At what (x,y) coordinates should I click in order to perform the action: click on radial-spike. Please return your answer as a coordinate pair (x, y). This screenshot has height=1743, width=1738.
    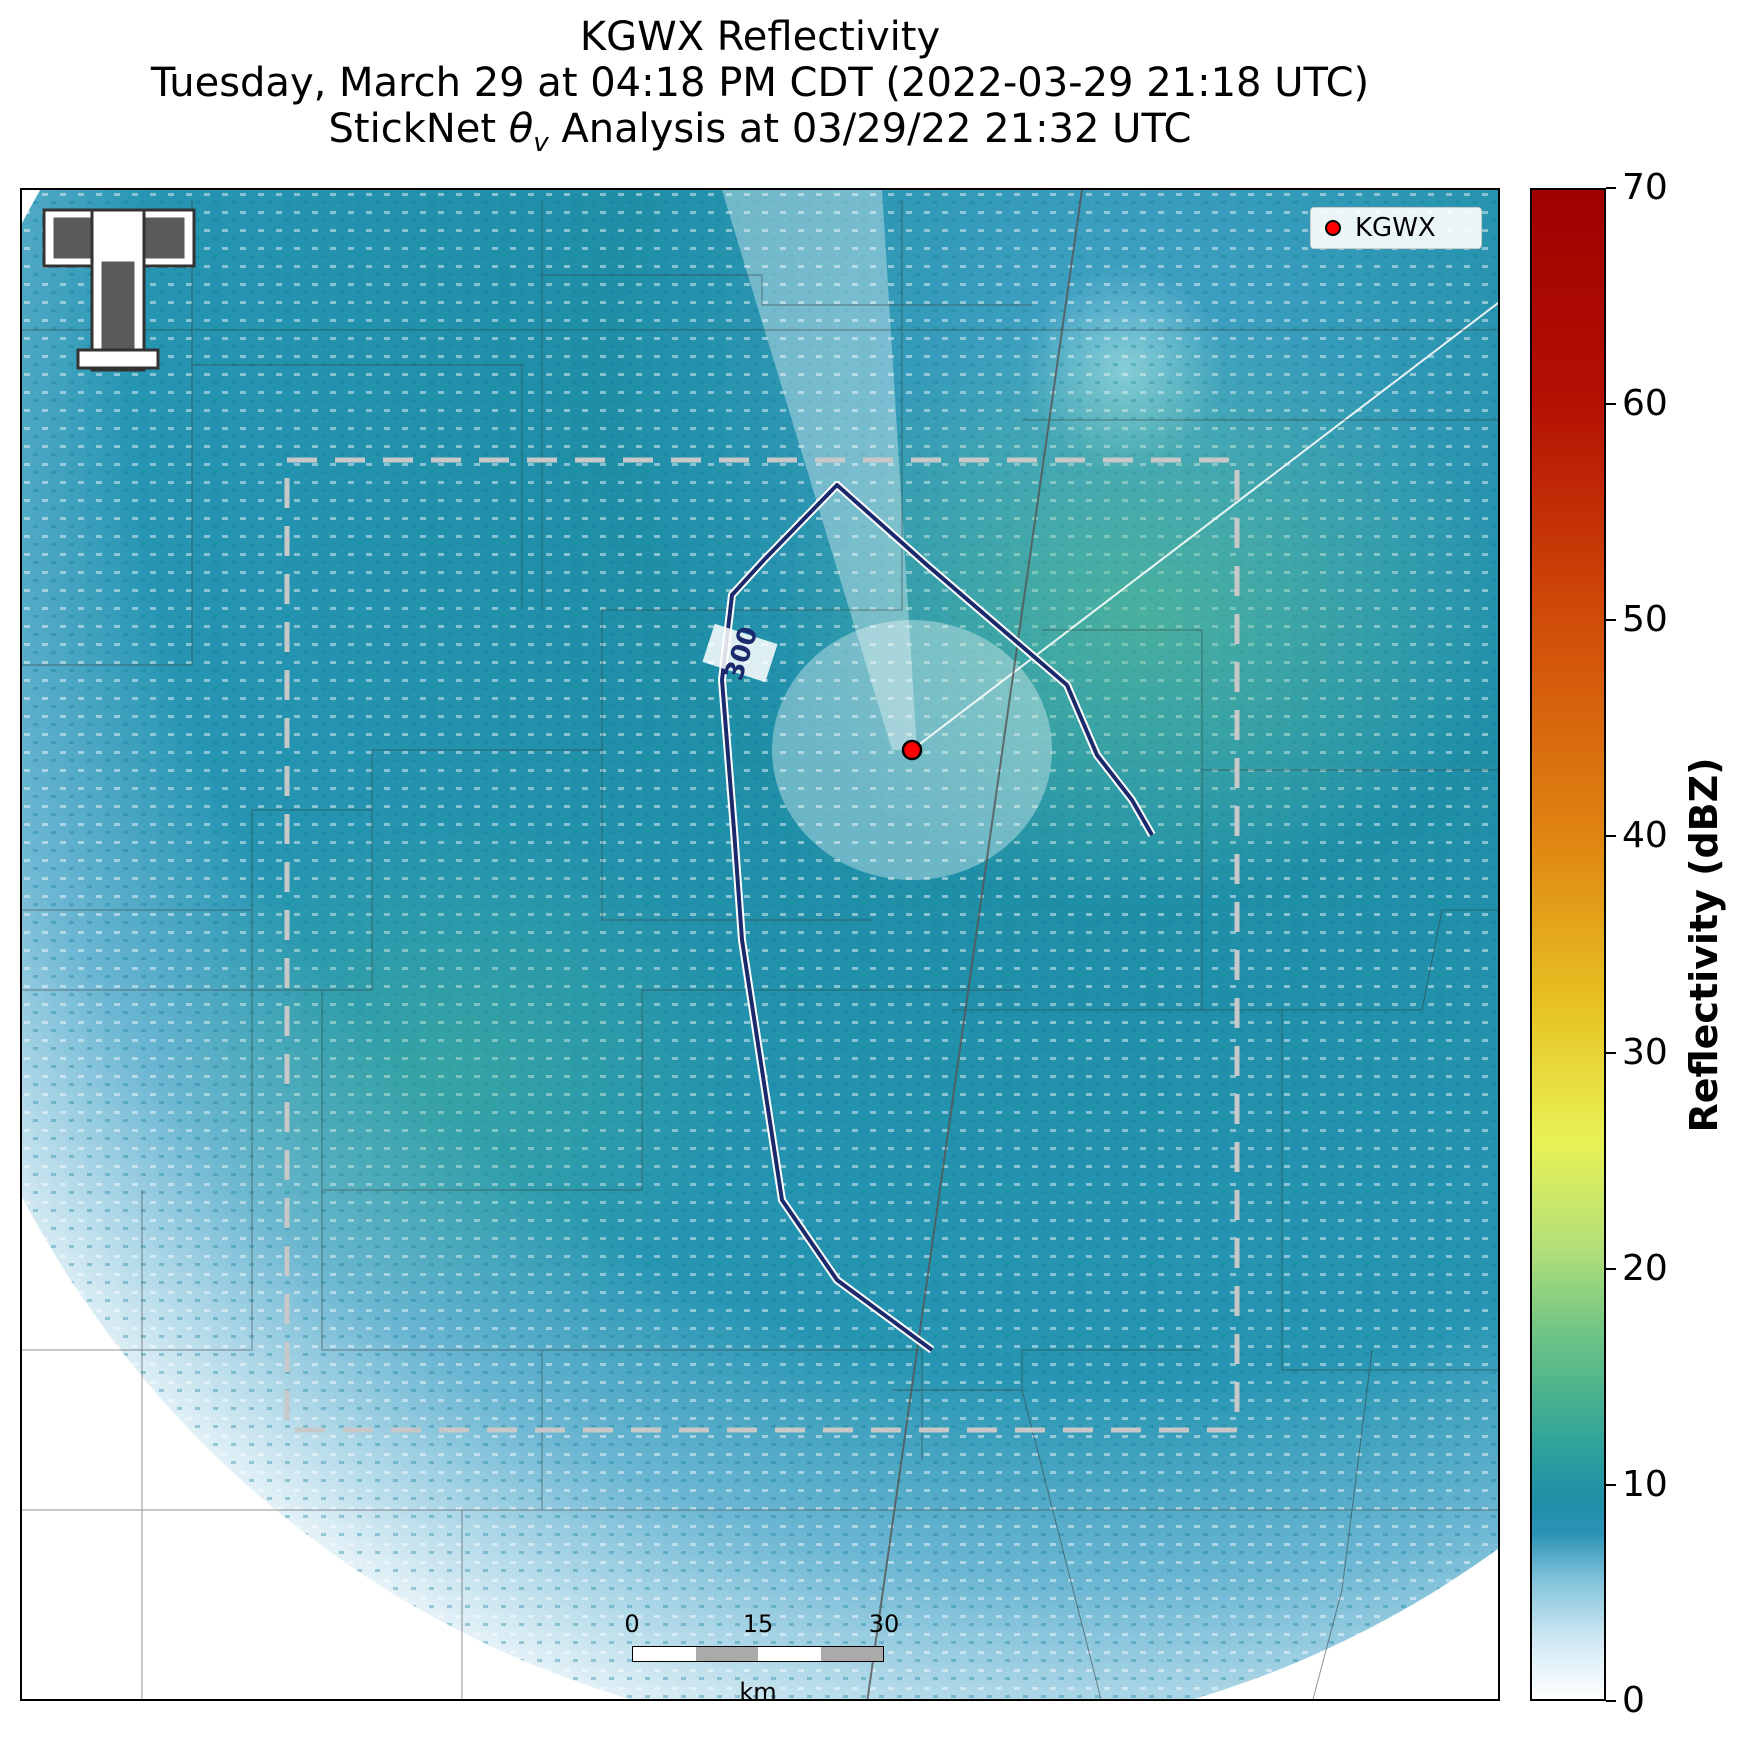
    Looking at the image, I should click on (1204, 526).